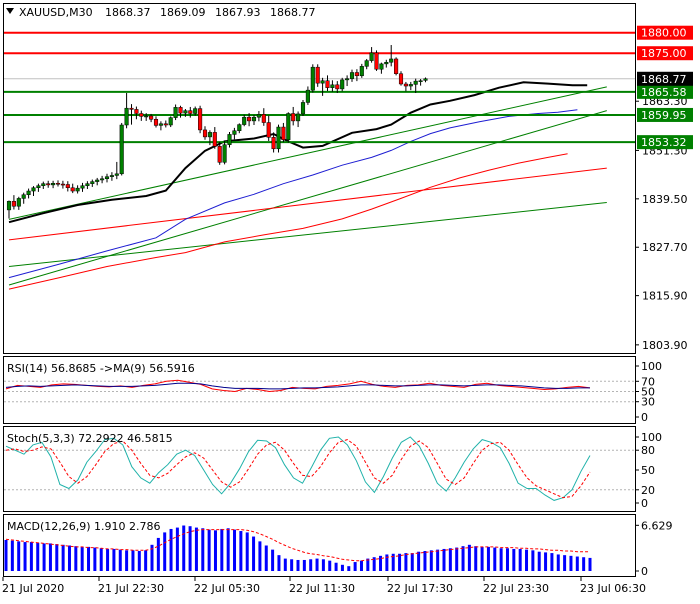 The image size is (700, 604). I want to click on indicator-tick-label: 20, so click(648, 490).